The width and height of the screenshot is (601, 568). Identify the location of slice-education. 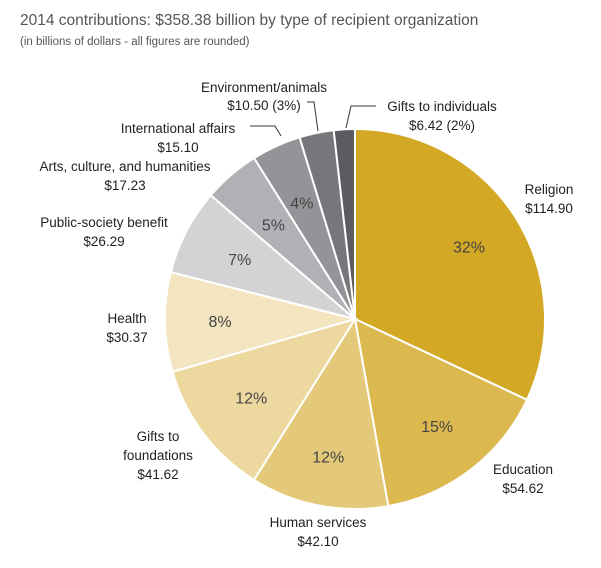
(441, 412).